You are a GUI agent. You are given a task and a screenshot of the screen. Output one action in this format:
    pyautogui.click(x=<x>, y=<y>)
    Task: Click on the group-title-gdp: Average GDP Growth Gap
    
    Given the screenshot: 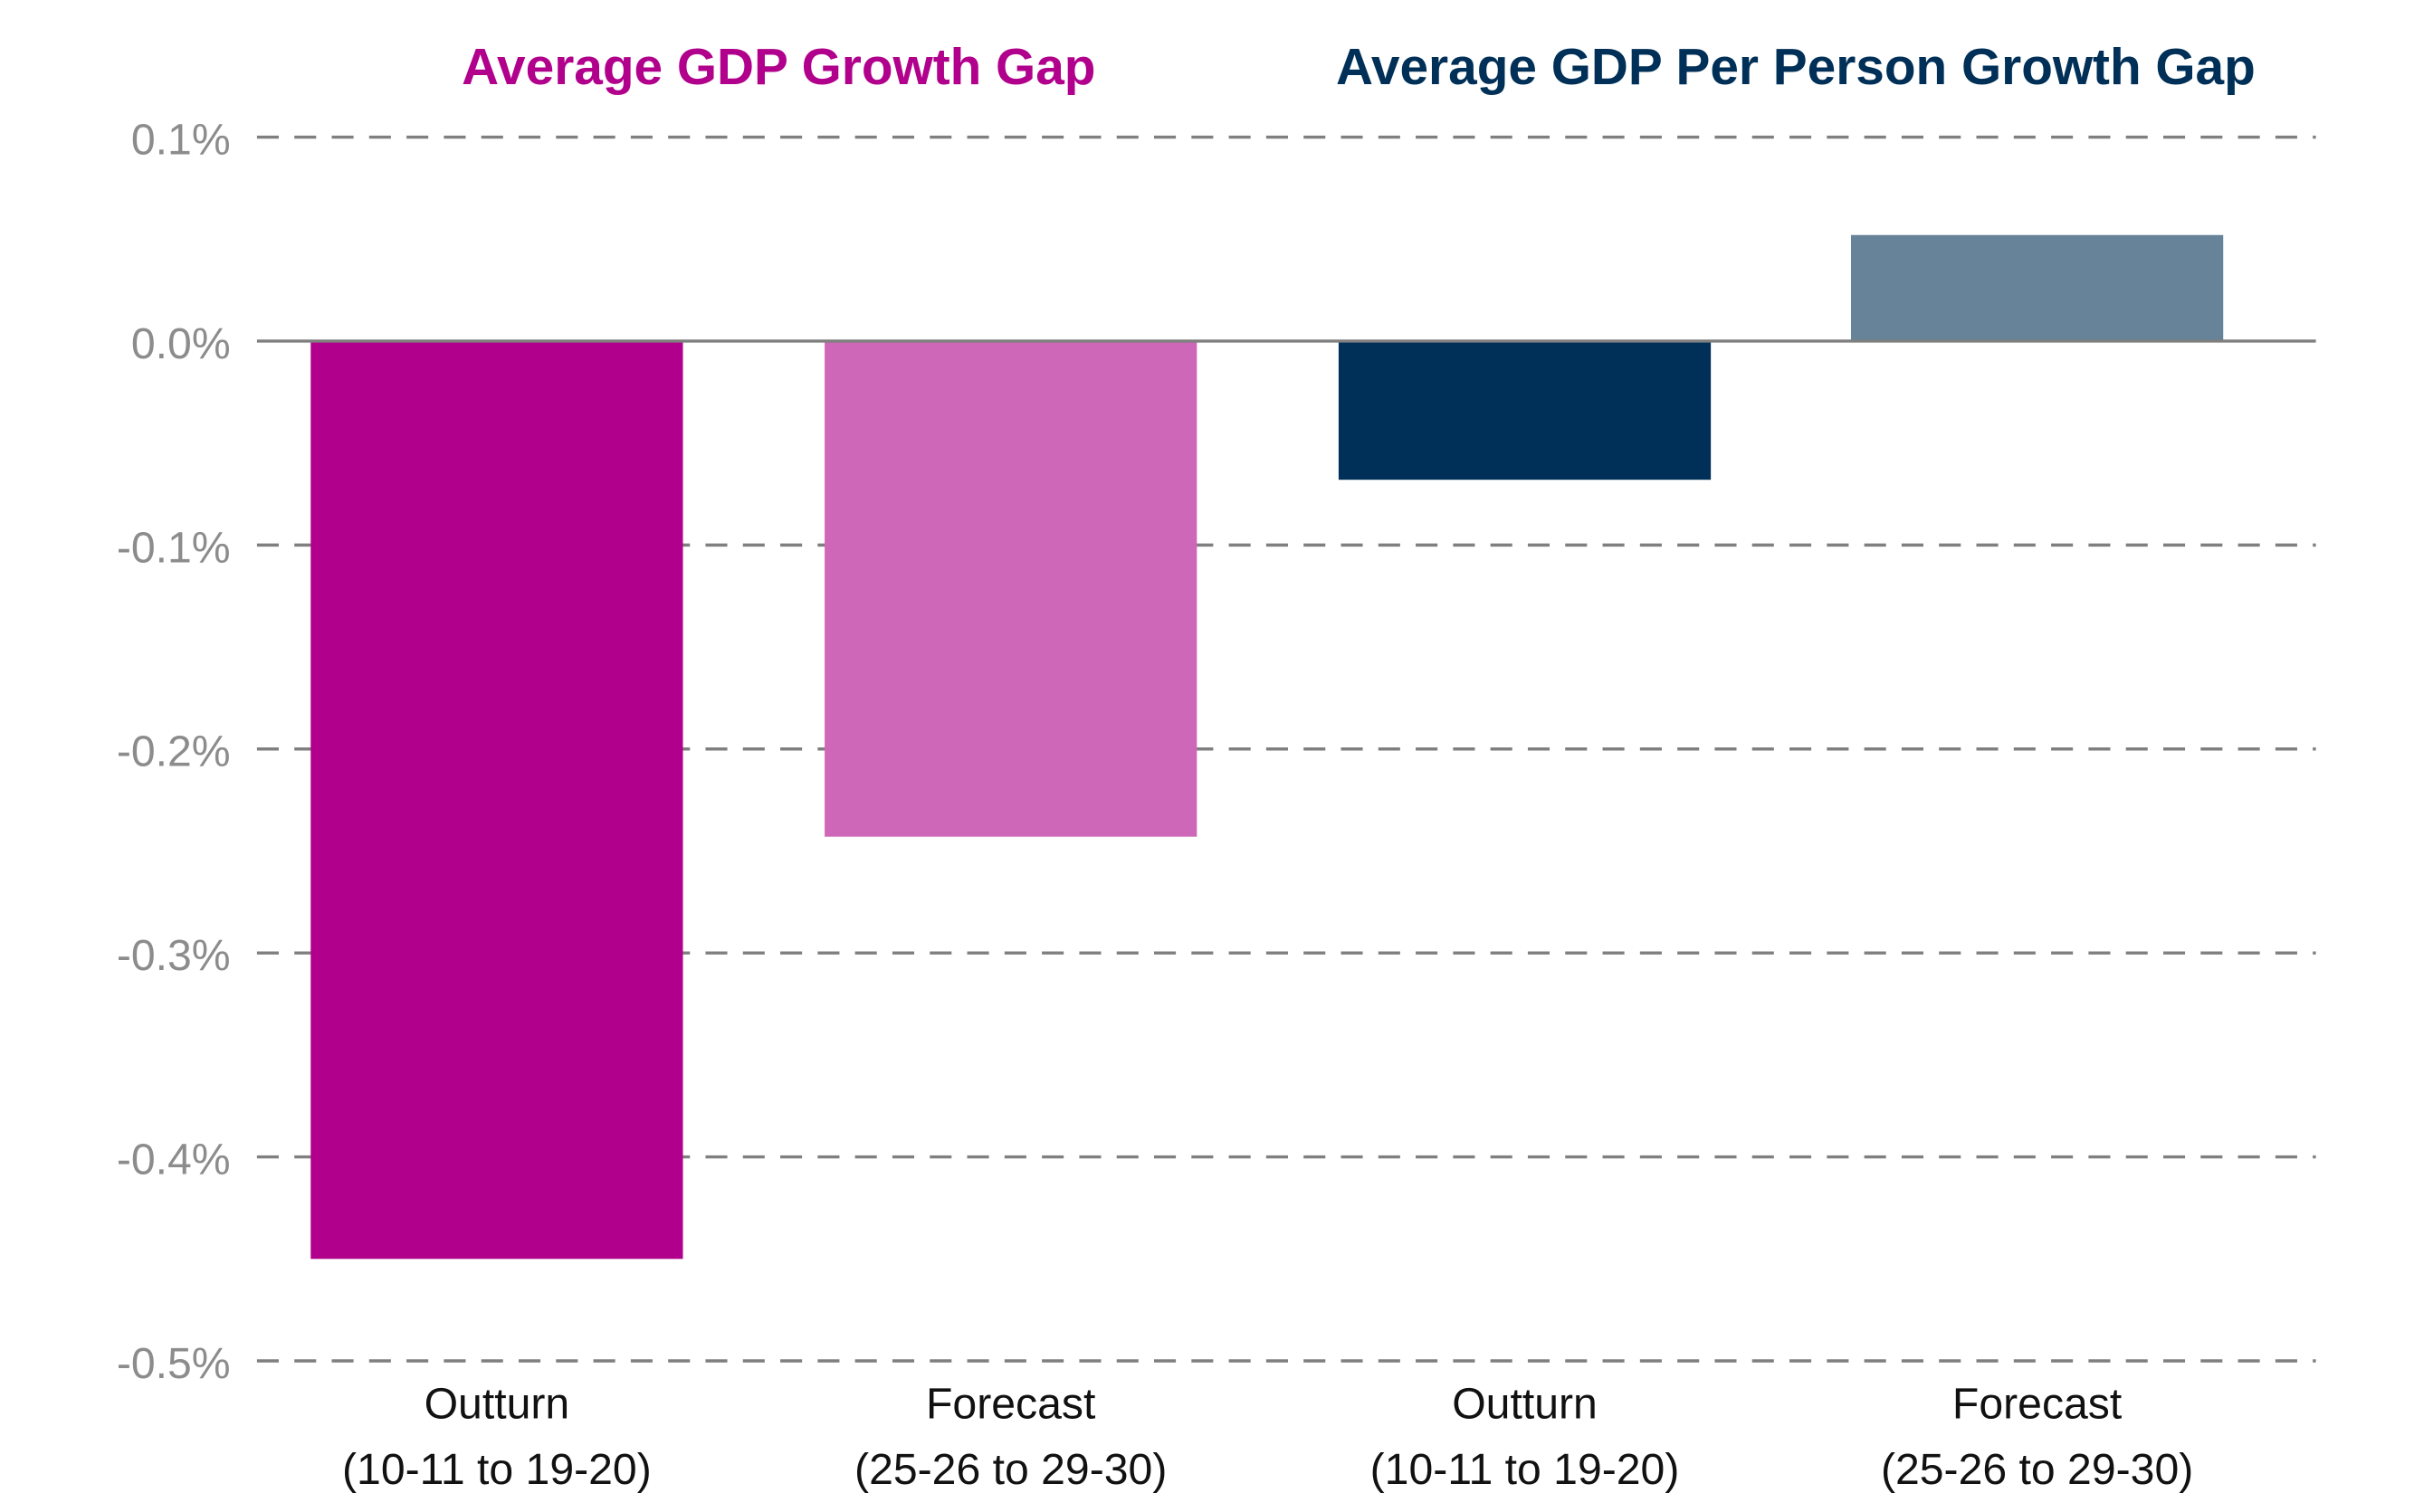 What is the action you would take?
    pyautogui.click(x=778, y=68)
    